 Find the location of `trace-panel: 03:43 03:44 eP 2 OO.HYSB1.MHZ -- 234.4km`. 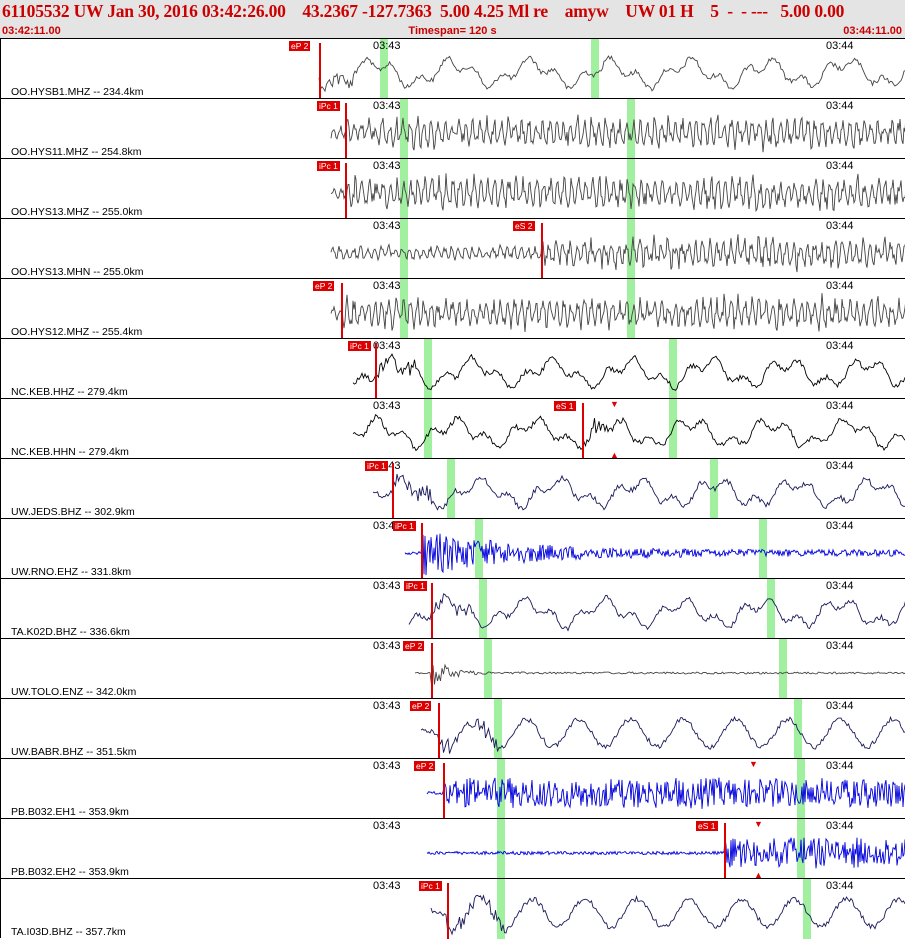

trace-panel: 03:43 03:44 eP 2 OO.HYSB1.MHZ -- 234.4km is located at coordinates (452, 68).